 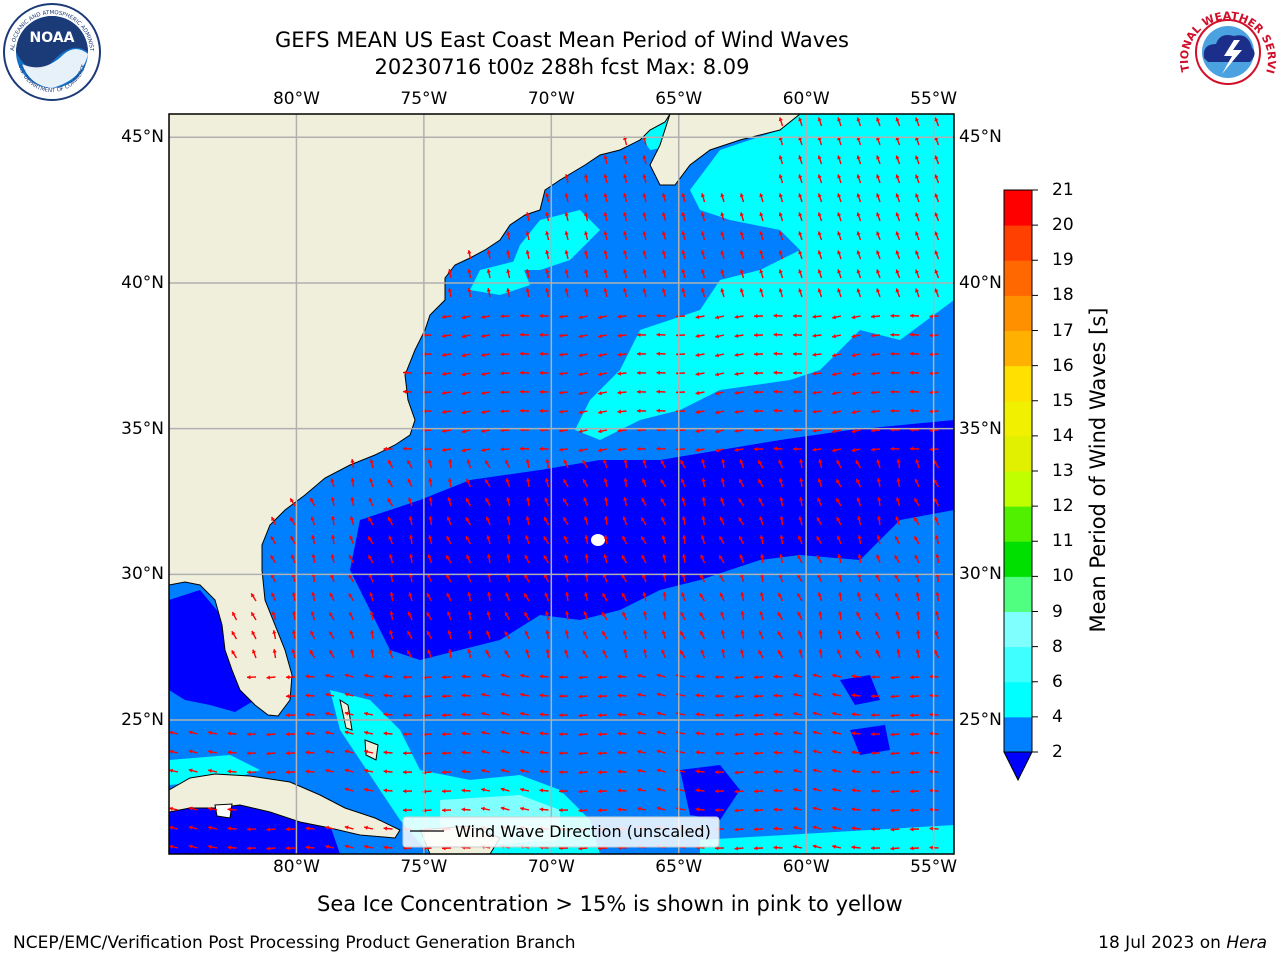 What do you see at coordinates (1057, 752) in the screenshot?
I see `colorbar-tick-label: 2` at bounding box center [1057, 752].